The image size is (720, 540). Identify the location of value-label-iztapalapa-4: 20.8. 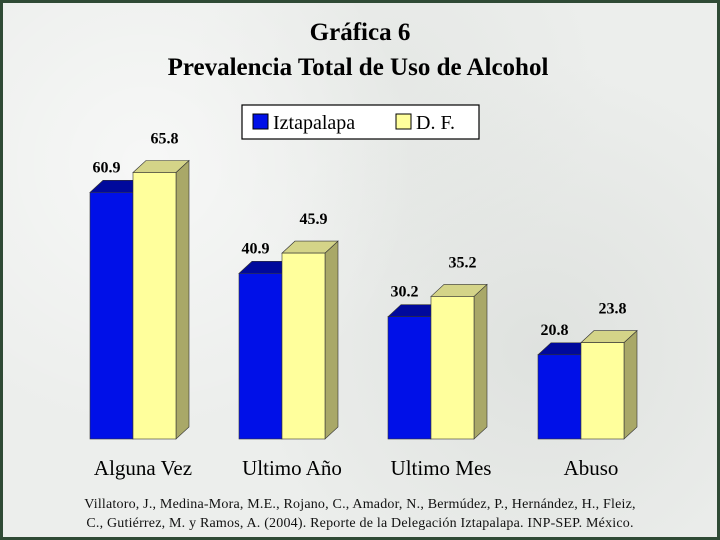
(555, 330).